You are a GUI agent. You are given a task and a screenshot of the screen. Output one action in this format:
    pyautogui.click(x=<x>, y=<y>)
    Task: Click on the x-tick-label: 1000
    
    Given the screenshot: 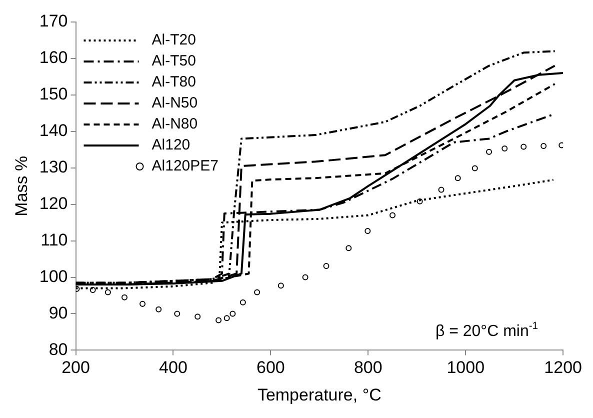 What is the action you would take?
    pyautogui.click(x=465, y=368)
    